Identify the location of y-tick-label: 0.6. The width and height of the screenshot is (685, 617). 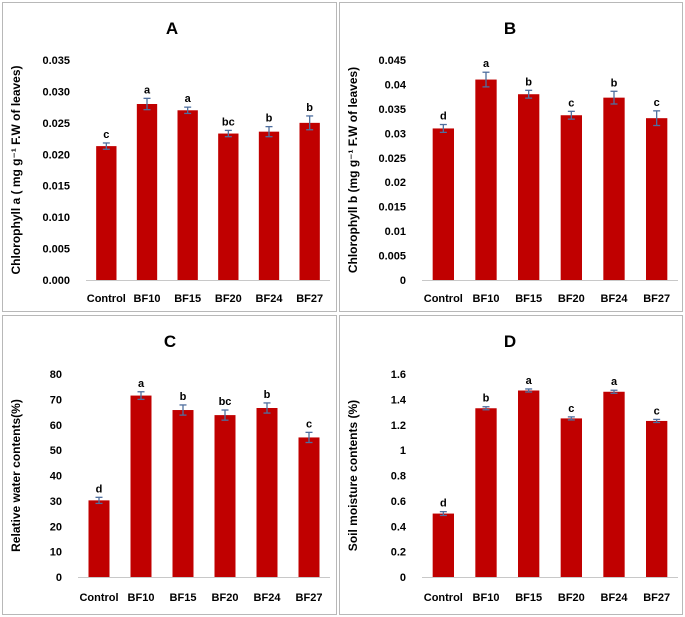
(398, 502).